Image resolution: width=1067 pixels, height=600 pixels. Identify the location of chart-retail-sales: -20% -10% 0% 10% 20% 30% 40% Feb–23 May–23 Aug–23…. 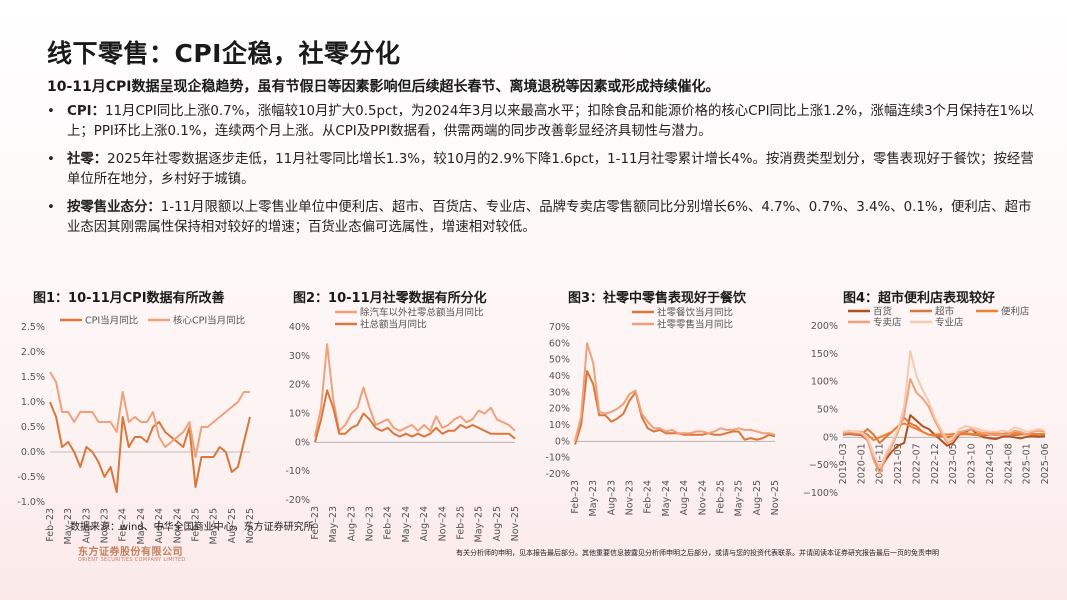
(403, 425).